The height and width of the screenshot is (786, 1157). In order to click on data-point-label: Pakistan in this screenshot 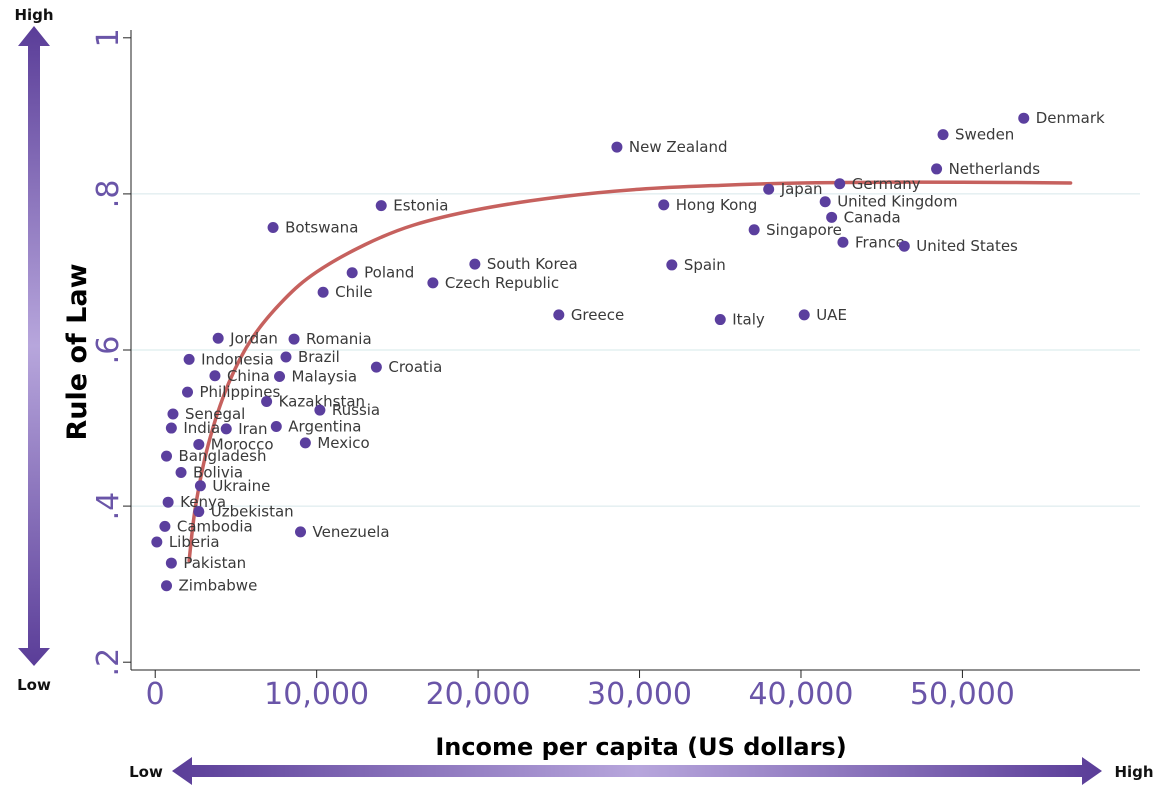, I will do `click(214, 563)`.